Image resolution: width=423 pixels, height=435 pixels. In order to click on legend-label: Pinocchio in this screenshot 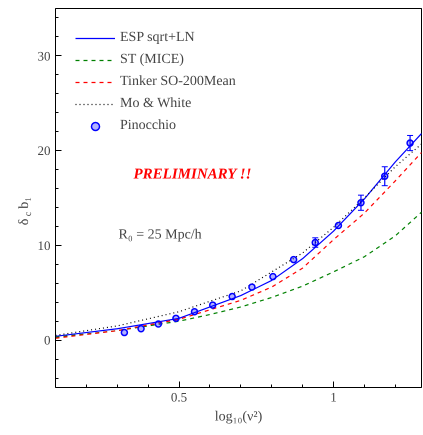, I will do `click(148, 126)`.